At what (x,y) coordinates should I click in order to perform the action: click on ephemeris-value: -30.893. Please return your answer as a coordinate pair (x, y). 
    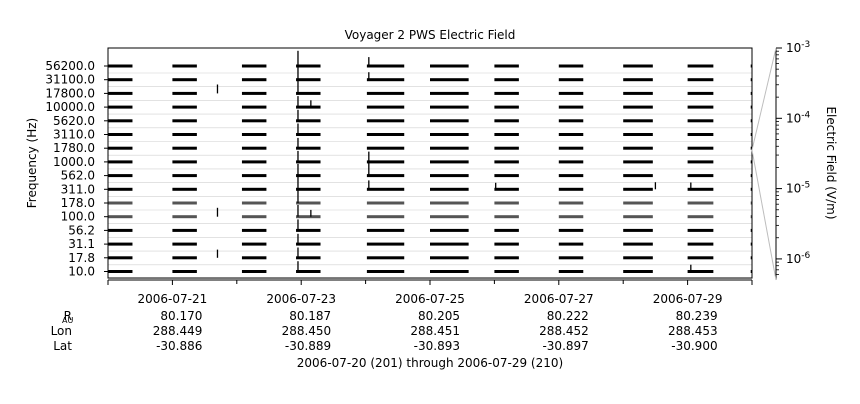
    Looking at the image, I should click on (437, 346).